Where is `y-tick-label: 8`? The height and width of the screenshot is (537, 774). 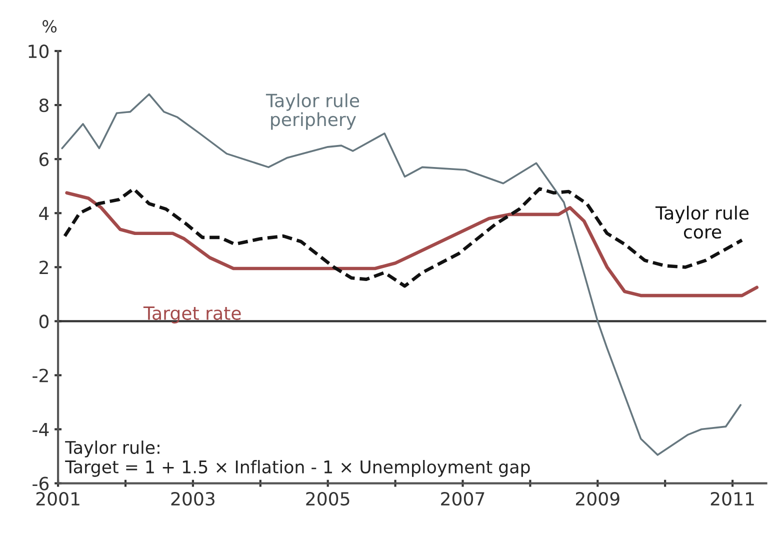 y-tick-label: 8 is located at coordinates (43, 105).